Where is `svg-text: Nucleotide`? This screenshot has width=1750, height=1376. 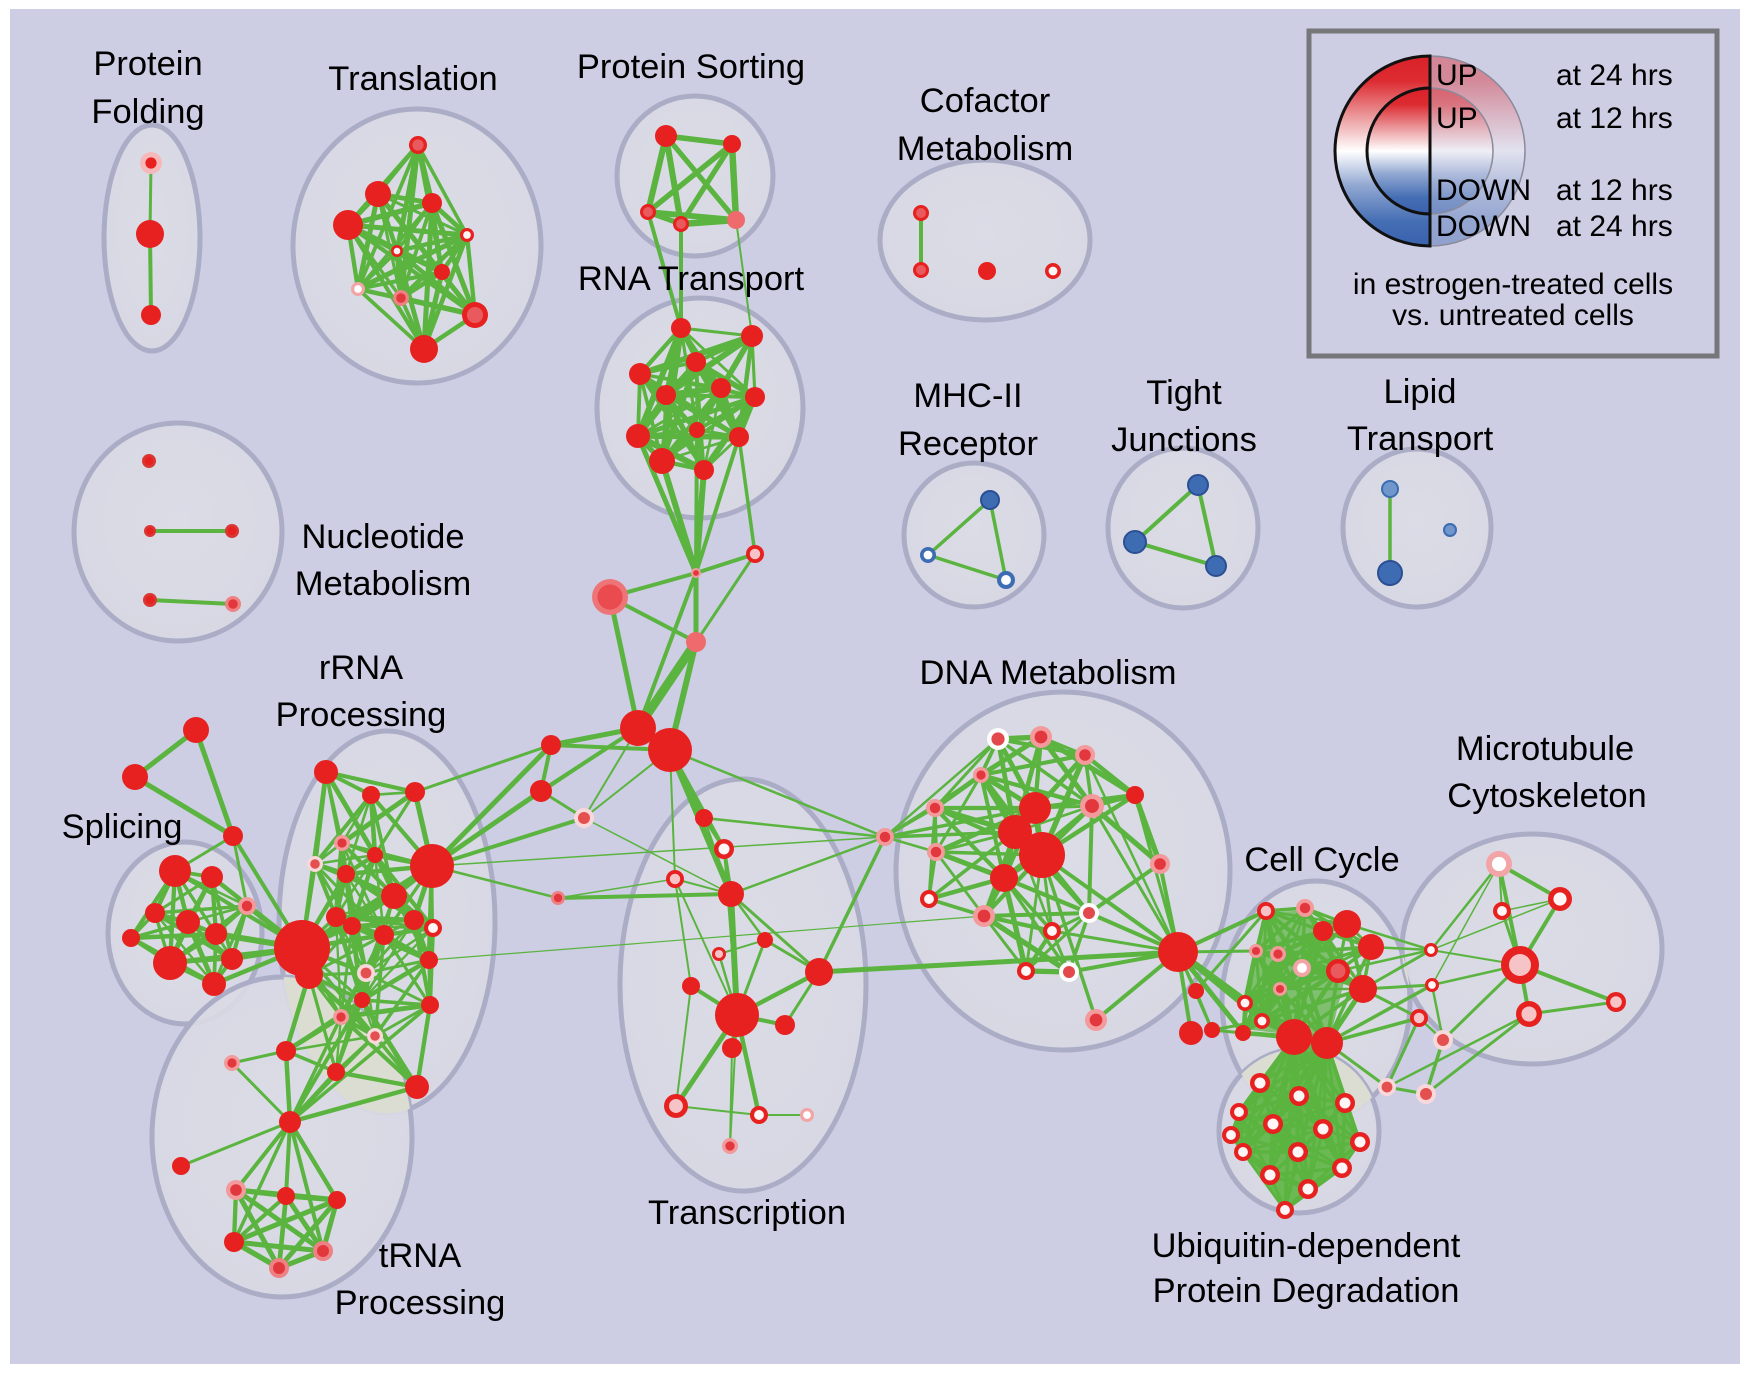
svg-text: Nucleotide is located at coordinates (382, 537).